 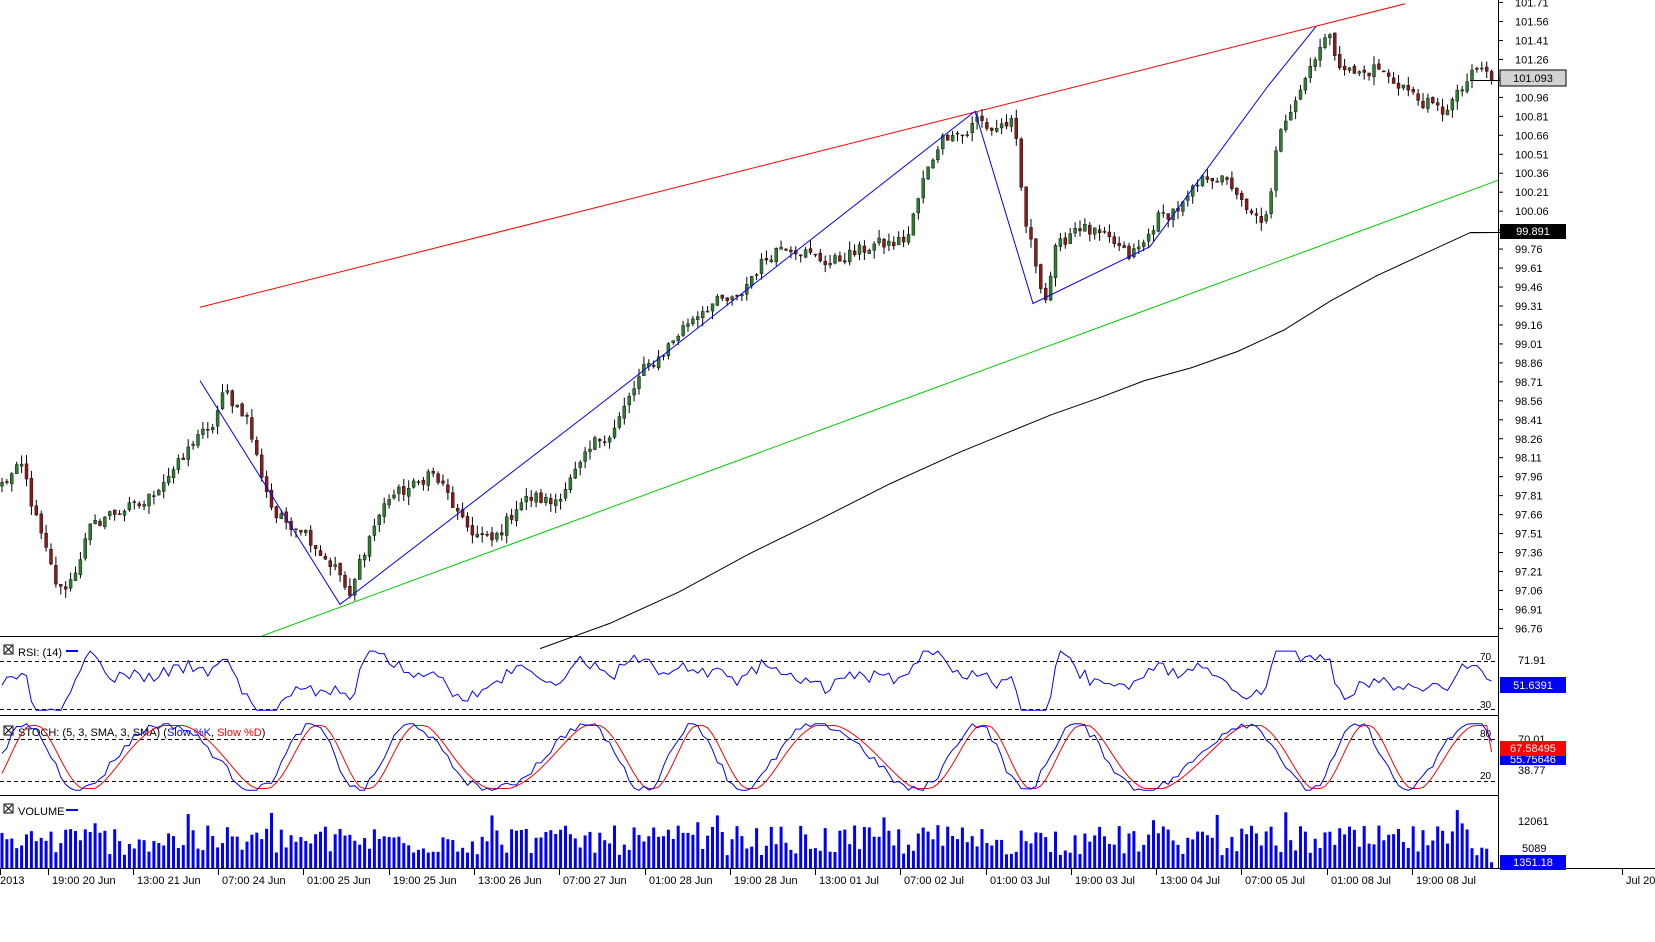 I want to click on stoch-d-badge-label: 55.75646, so click(x=1533, y=760).